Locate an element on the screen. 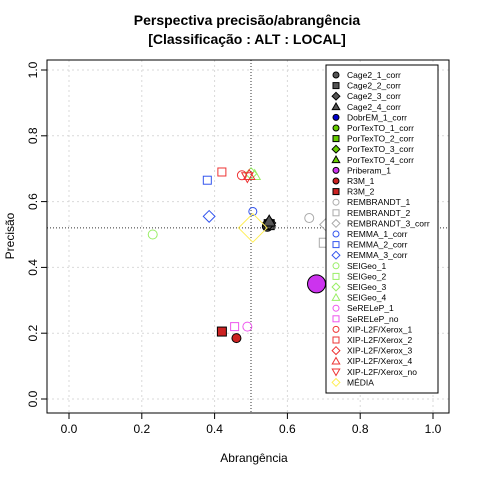 The width and height of the screenshot is (480, 480). legend-label: PorTexTO_2_corr is located at coordinates (380, 139).